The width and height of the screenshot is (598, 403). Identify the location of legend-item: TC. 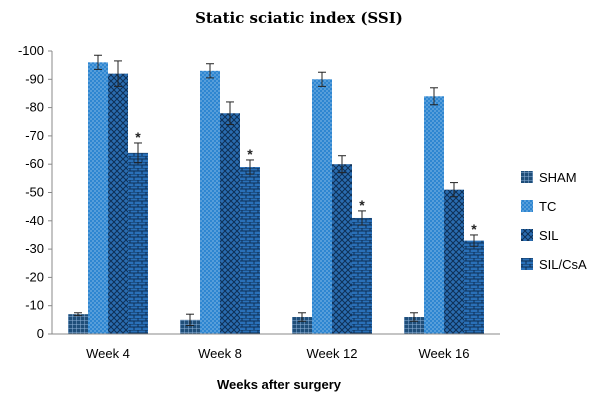
(538, 206).